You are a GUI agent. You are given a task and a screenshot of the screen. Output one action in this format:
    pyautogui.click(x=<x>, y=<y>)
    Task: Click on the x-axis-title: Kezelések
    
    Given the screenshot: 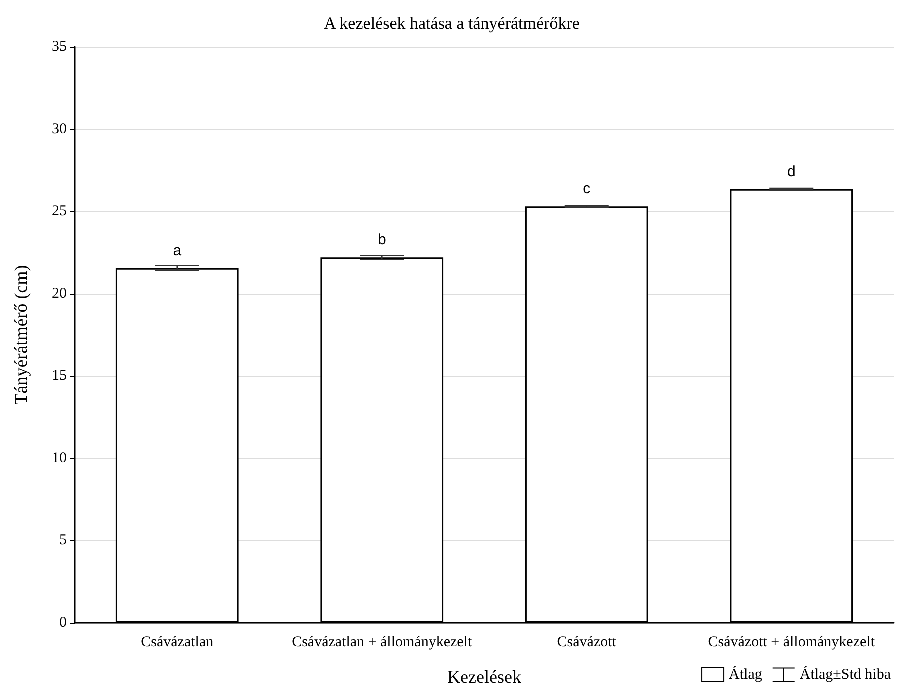 What is the action you would take?
    pyautogui.click(x=485, y=677)
    